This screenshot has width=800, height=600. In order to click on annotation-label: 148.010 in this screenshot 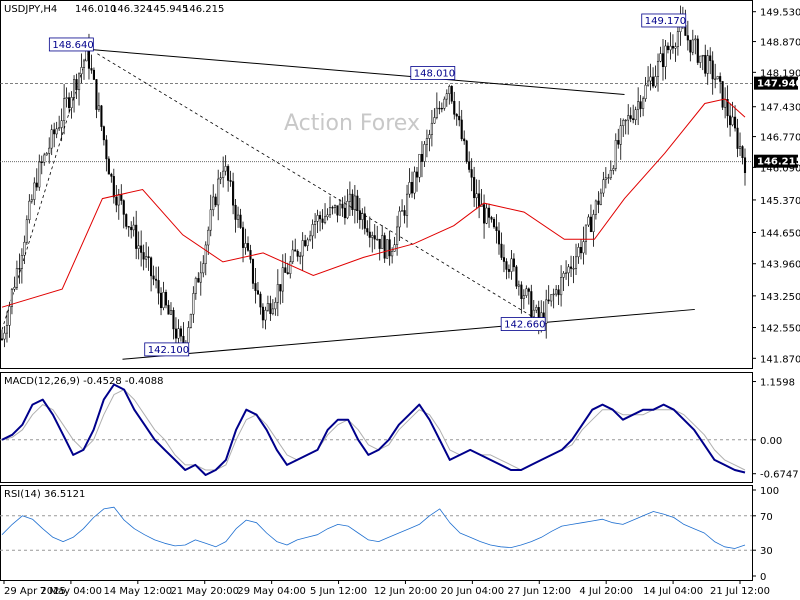, I will do `click(434, 73)`.